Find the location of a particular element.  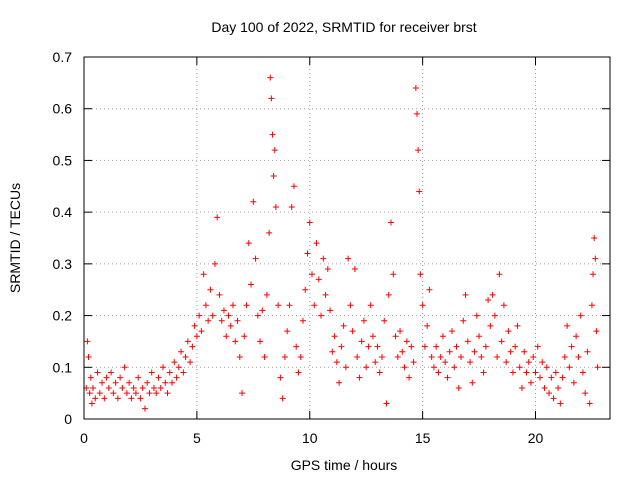

y-axis-label: SRMTID / TECUs is located at coordinates (15, 238).